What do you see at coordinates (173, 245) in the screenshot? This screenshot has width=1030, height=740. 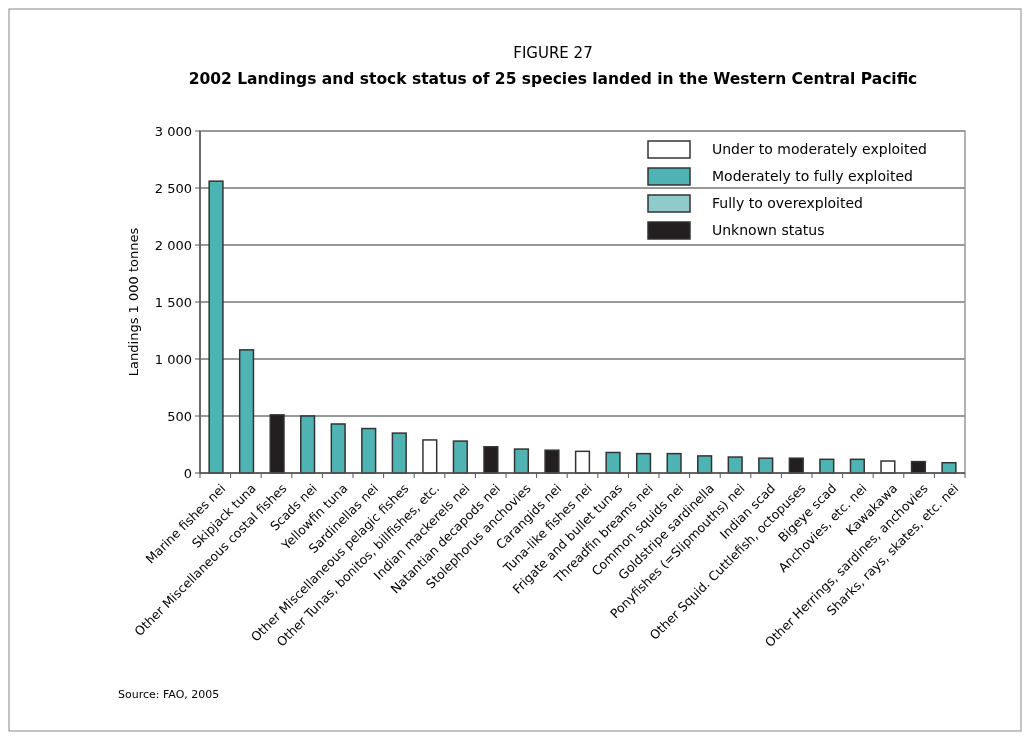 I see `y-tick-label: 2 000` at bounding box center [173, 245].